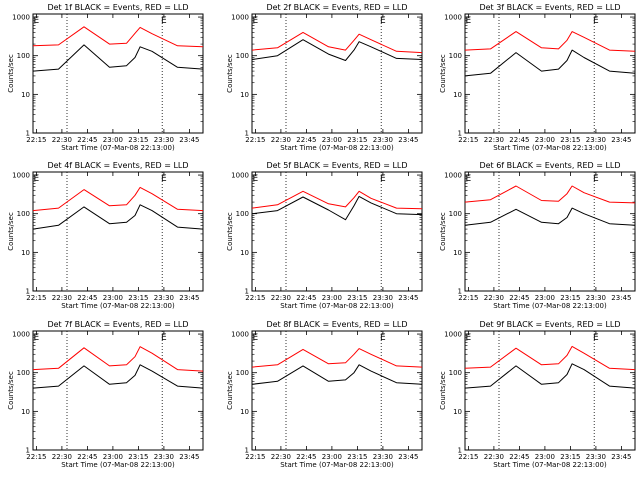  I want to click on chart-title: Det 1f BLACK = Events, RED = LLD, so click(117, 7).